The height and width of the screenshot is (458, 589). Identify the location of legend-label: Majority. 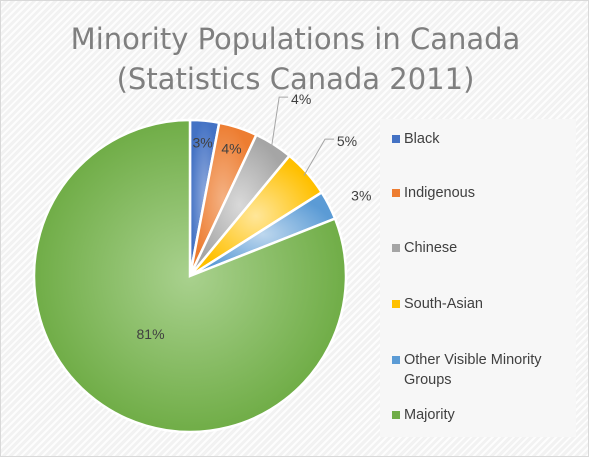
(429, 415).